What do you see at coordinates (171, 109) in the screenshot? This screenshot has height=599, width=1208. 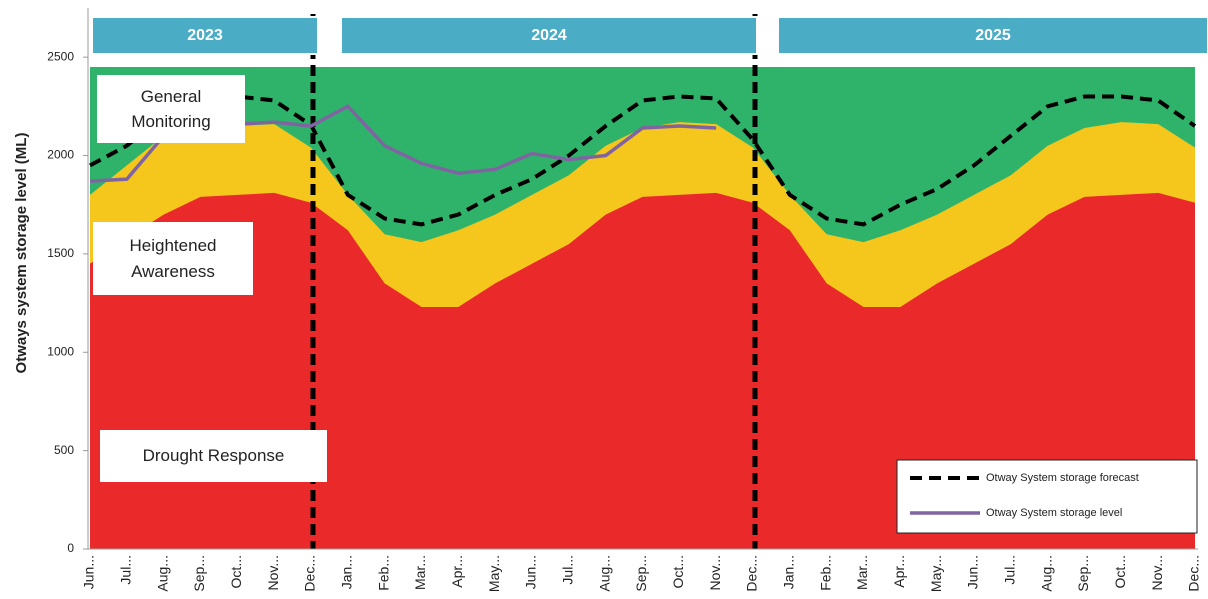 I see `band-label: General Monitoring` at bounding box center [171, 109].